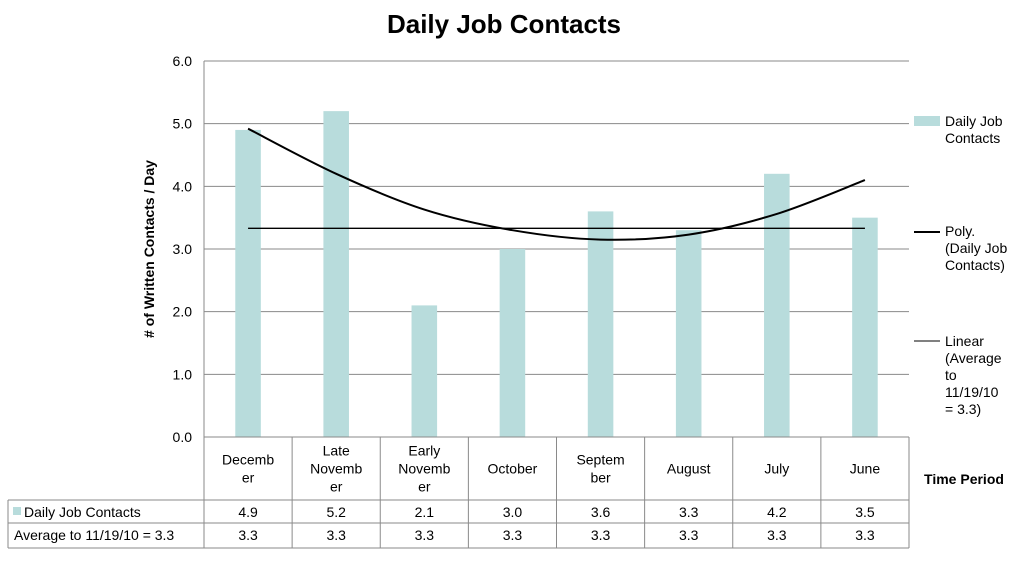 Image resolution: width=1024 pixels, height=580 pixels. I want to click on y-axis-title: # of Written Contacts / Day, so click(149, 249).